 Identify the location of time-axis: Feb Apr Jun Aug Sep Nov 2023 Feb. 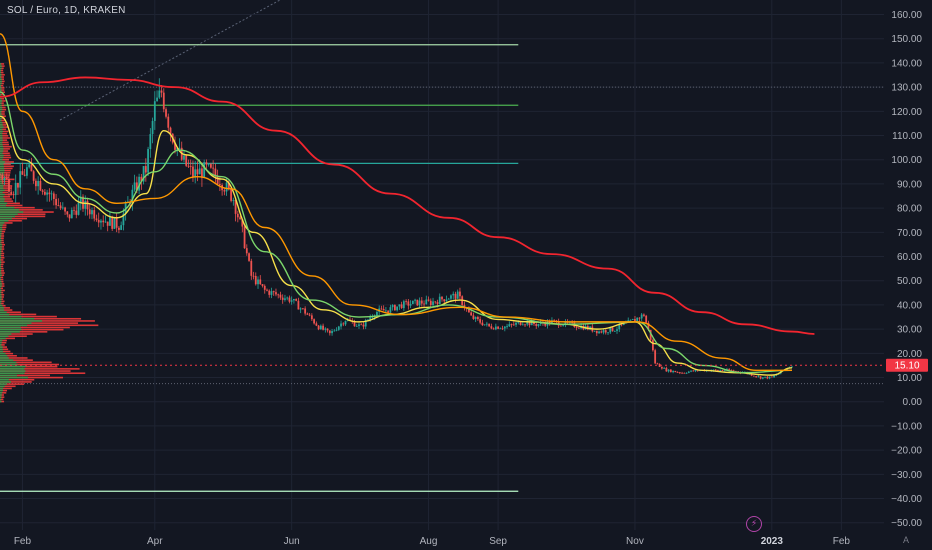
(432, 541).